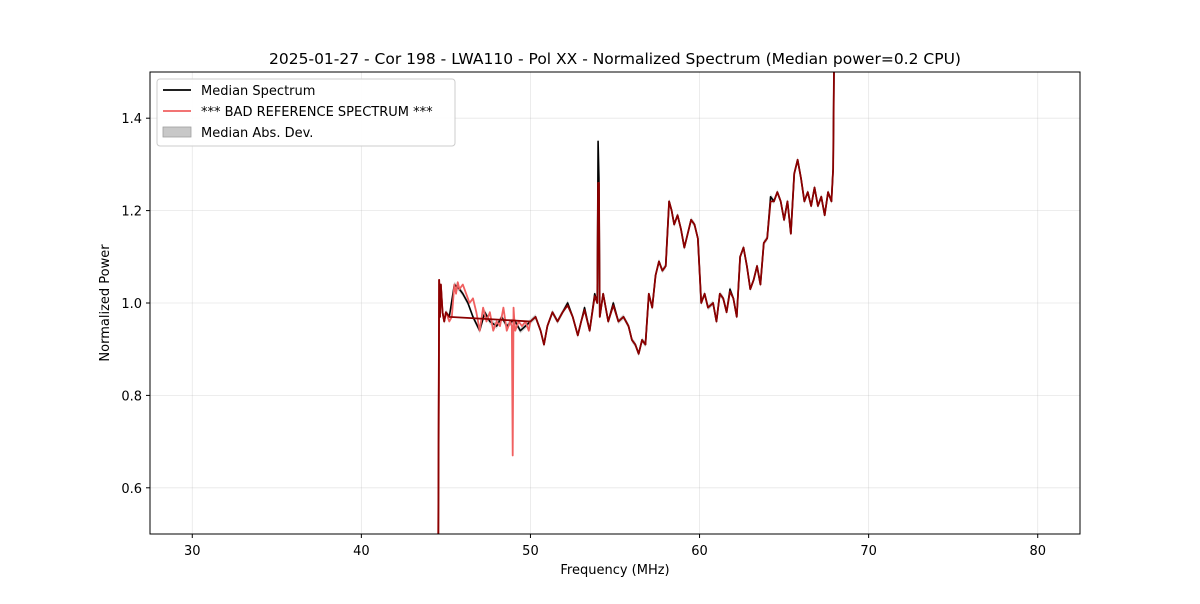  What do you see at coordinates (131, 304) in the screenshot?
I see `y-tick-label: 1.0` at bounding box center [131, 304].